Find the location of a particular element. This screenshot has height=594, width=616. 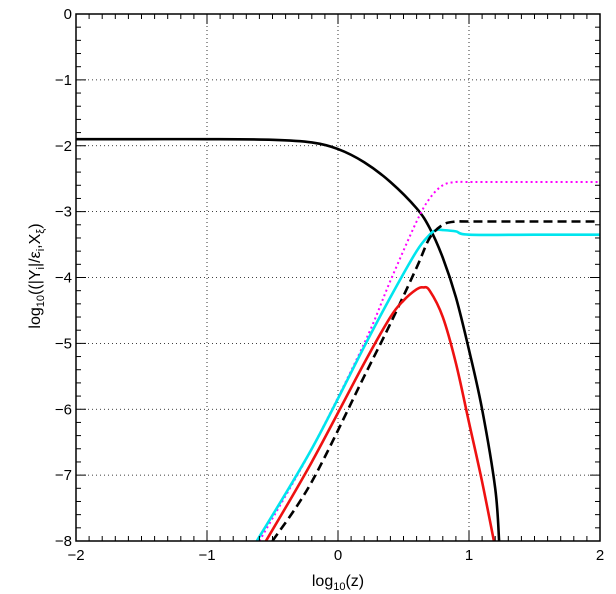

y-tick-label: −7 is located at coordinates (63, 475).